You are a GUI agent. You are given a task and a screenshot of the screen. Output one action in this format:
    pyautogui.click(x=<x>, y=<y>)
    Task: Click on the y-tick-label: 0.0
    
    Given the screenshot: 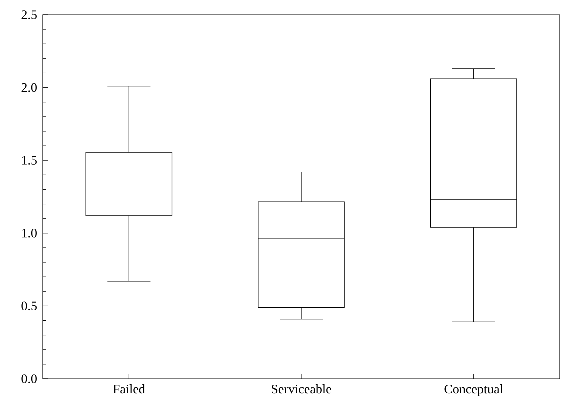 What is the action you would take?
    pyautogui.click(x=29, y=379)
    